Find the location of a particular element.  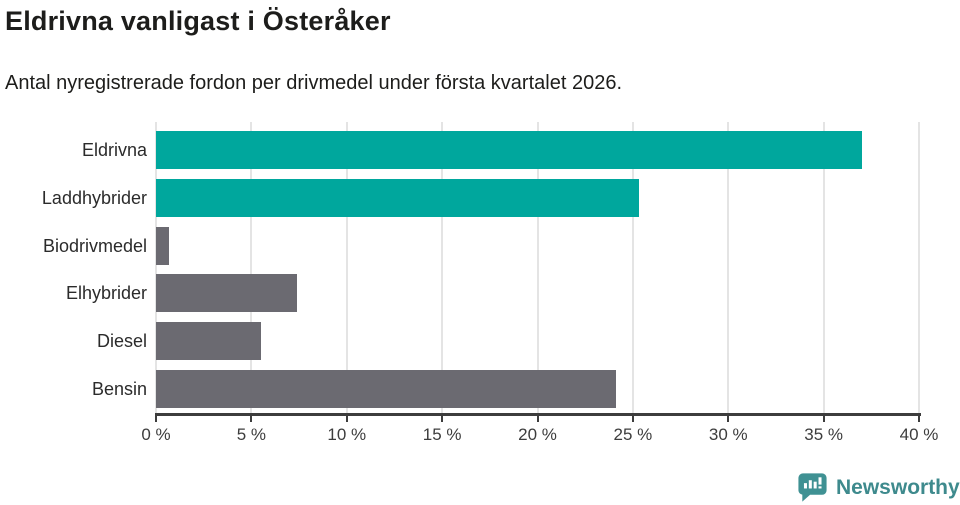

x-axis-tick-label: 20 % is located at coordinates (537, 434).